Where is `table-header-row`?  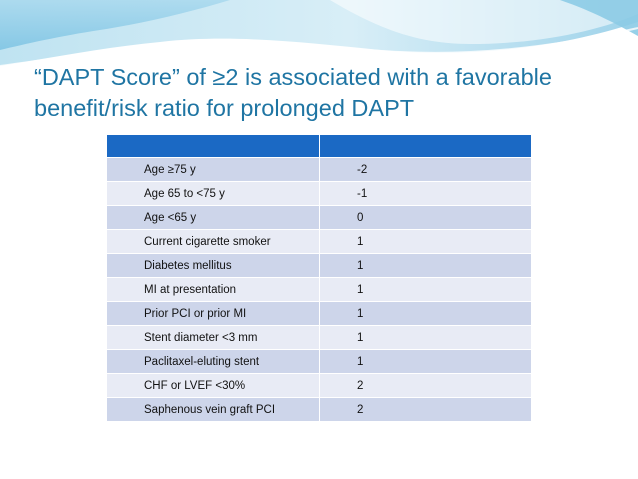
table-header-row is located at coordinates (319, 146).